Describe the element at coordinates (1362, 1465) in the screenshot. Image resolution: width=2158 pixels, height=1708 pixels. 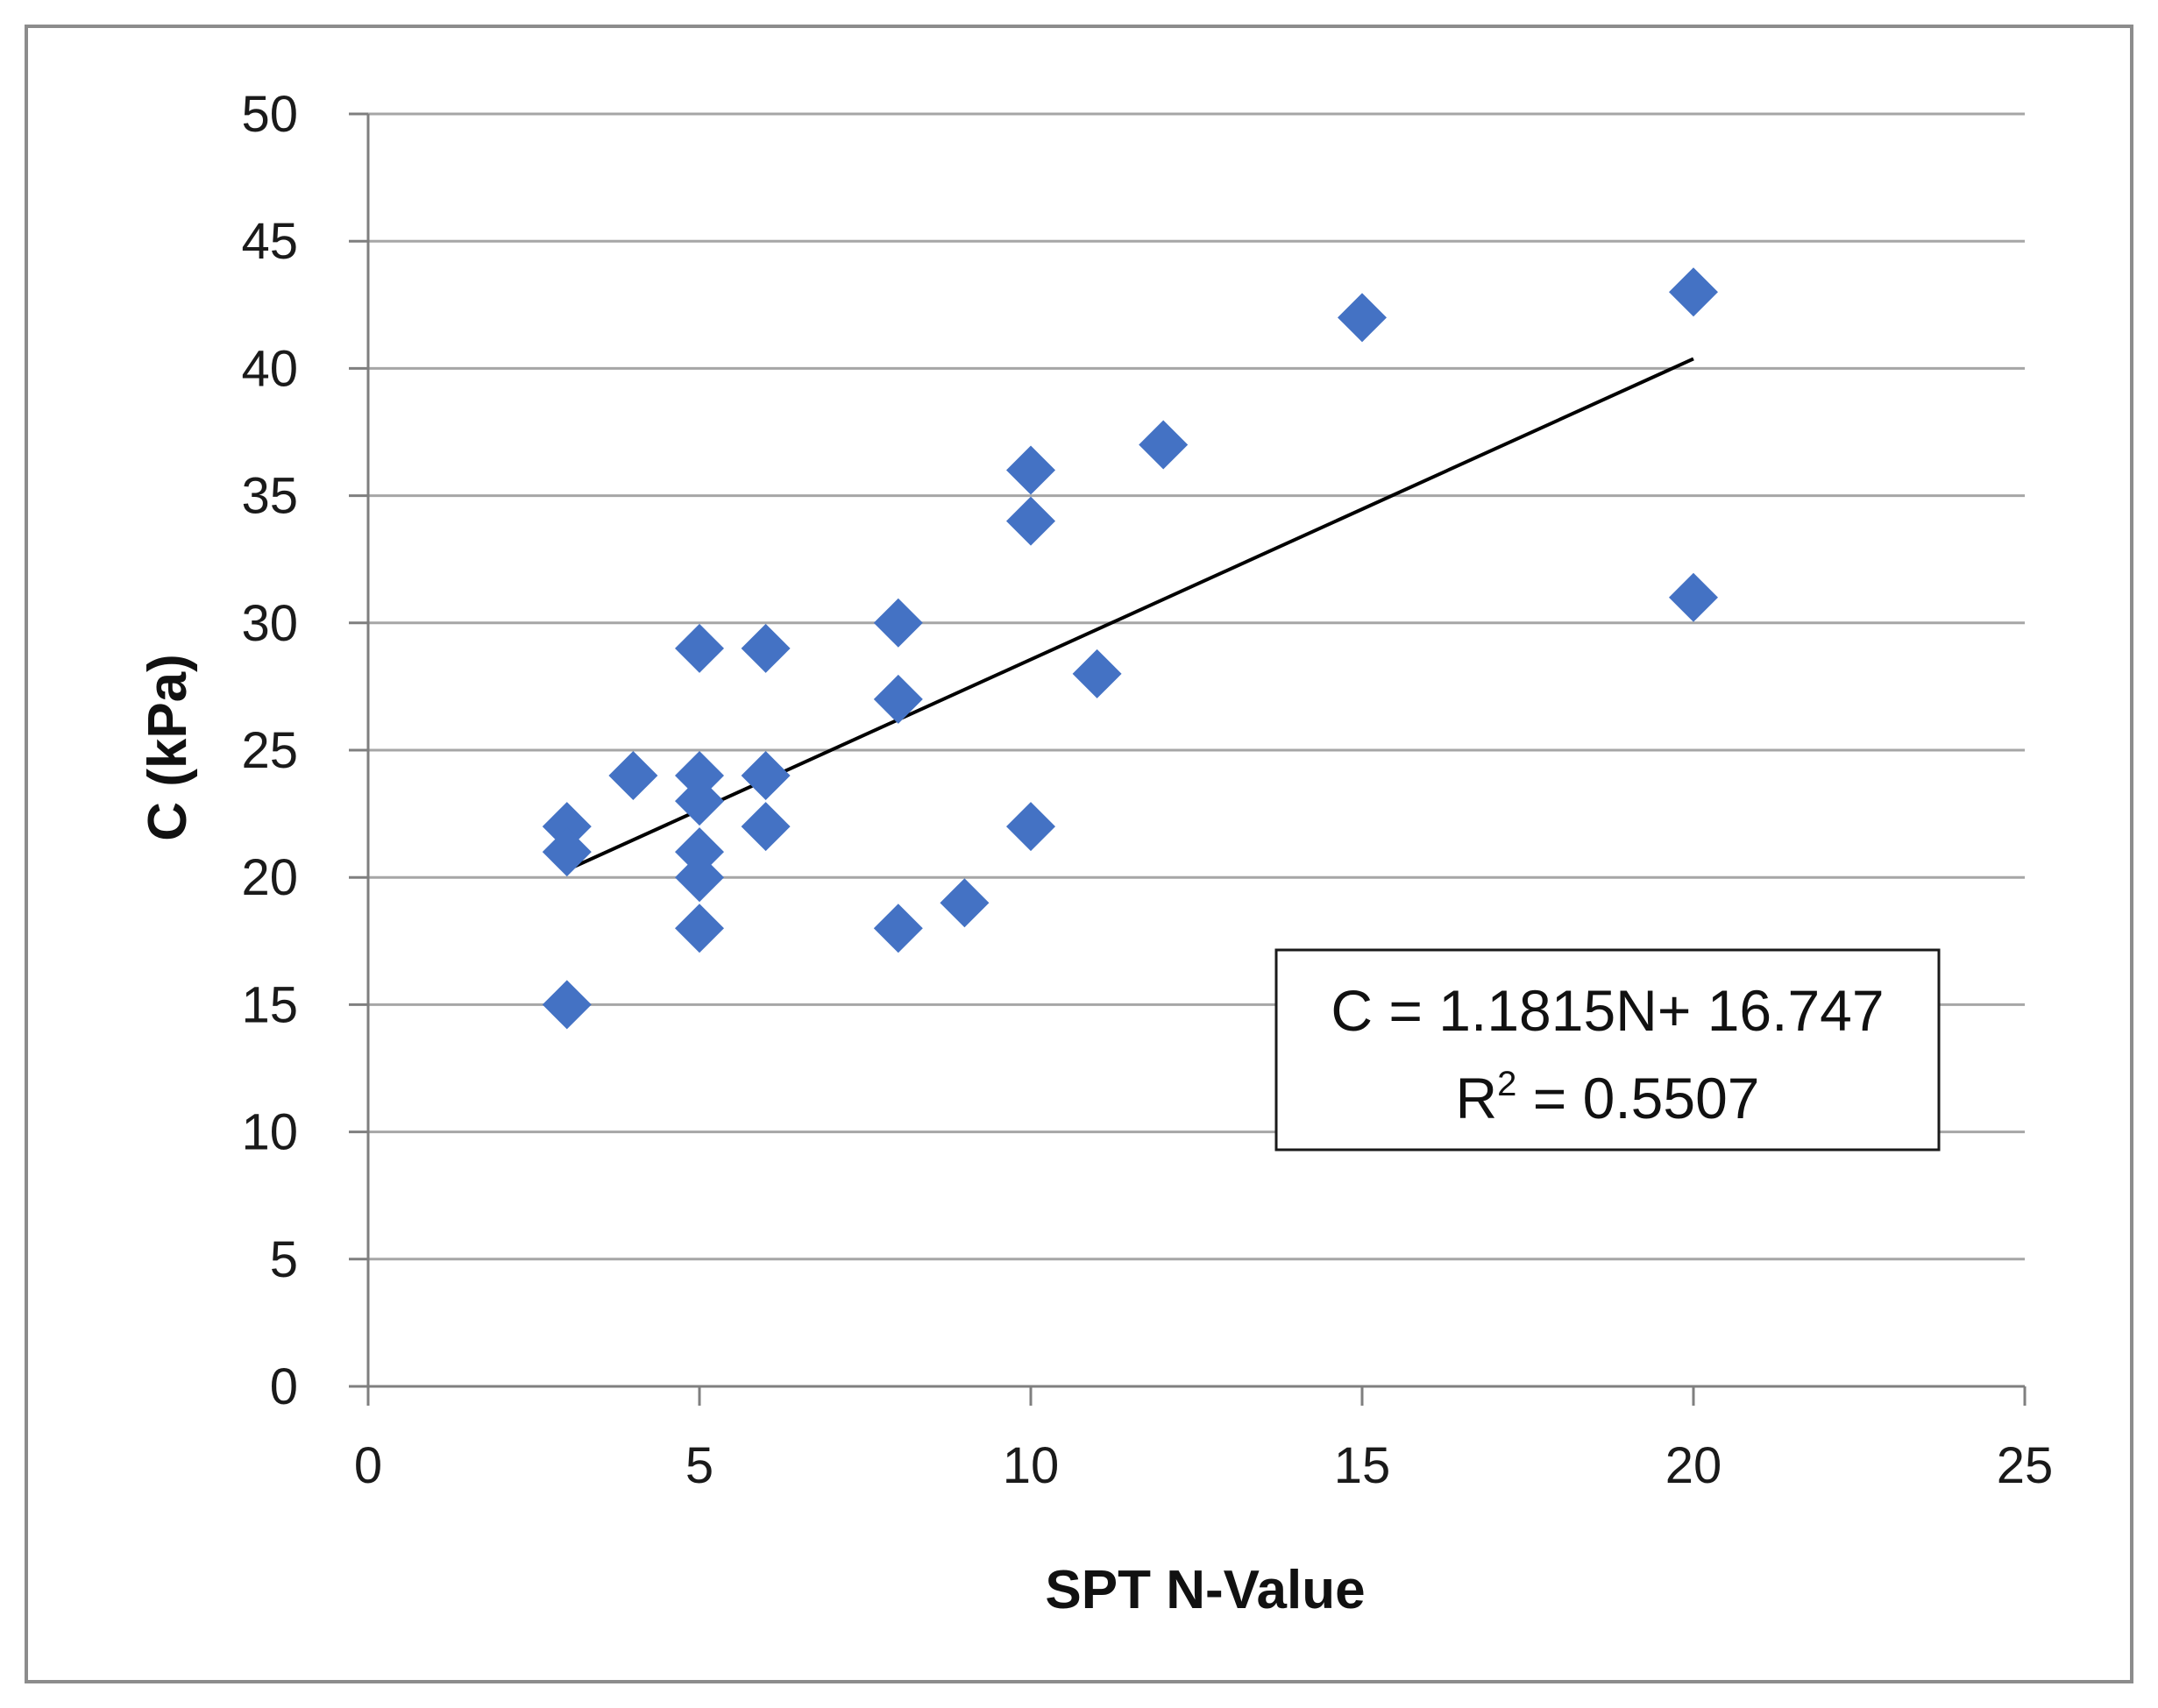
I see `x-tick-label-15: 15` at that location.